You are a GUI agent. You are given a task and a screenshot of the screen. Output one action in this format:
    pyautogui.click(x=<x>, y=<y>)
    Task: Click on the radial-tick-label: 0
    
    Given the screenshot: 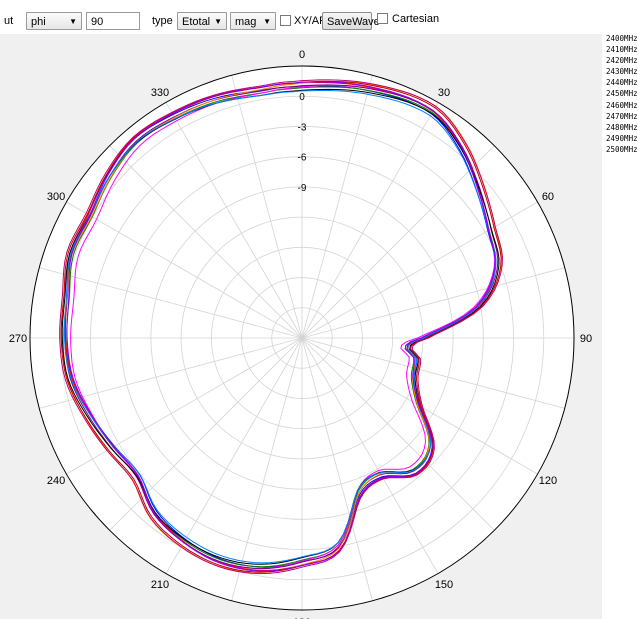 What is the action you would take?
    pyautogui.click(x=302, y=97)
    